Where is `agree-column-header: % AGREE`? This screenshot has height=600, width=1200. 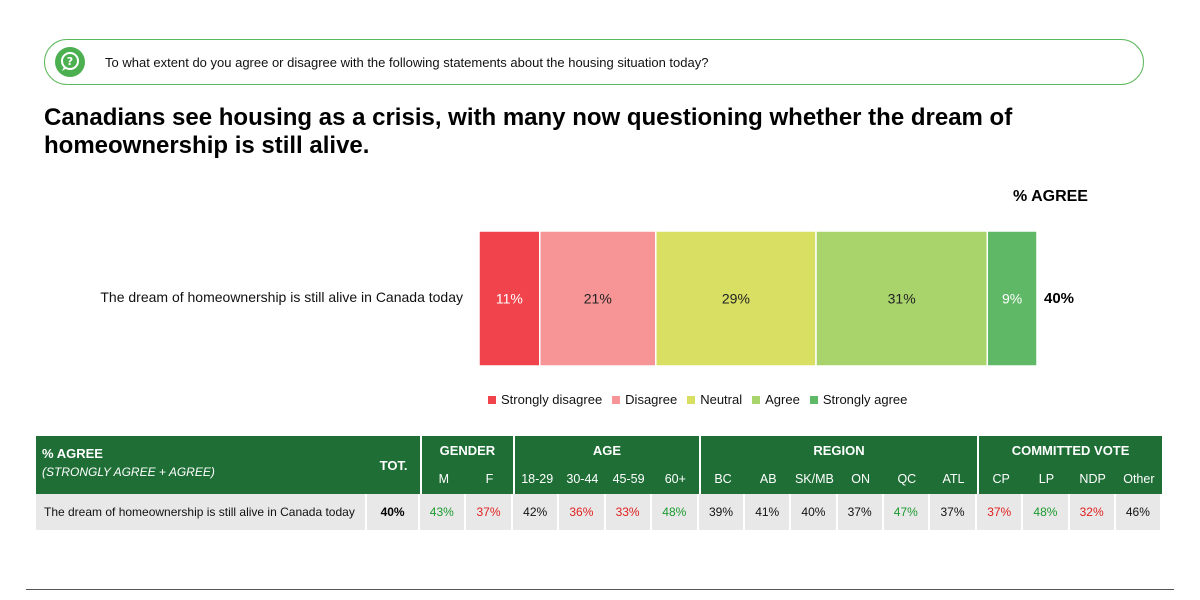
agree-column-header: % AGREE is located at coordinates (1050, 196).